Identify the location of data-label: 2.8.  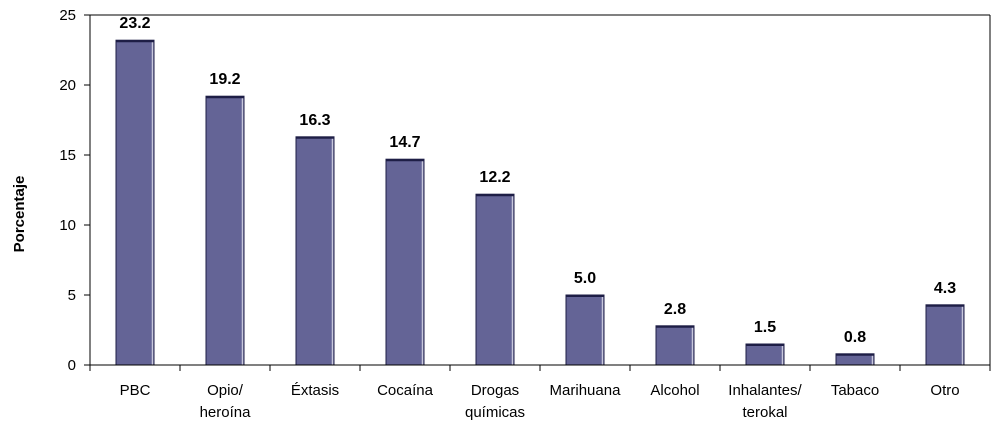
(675, 309).